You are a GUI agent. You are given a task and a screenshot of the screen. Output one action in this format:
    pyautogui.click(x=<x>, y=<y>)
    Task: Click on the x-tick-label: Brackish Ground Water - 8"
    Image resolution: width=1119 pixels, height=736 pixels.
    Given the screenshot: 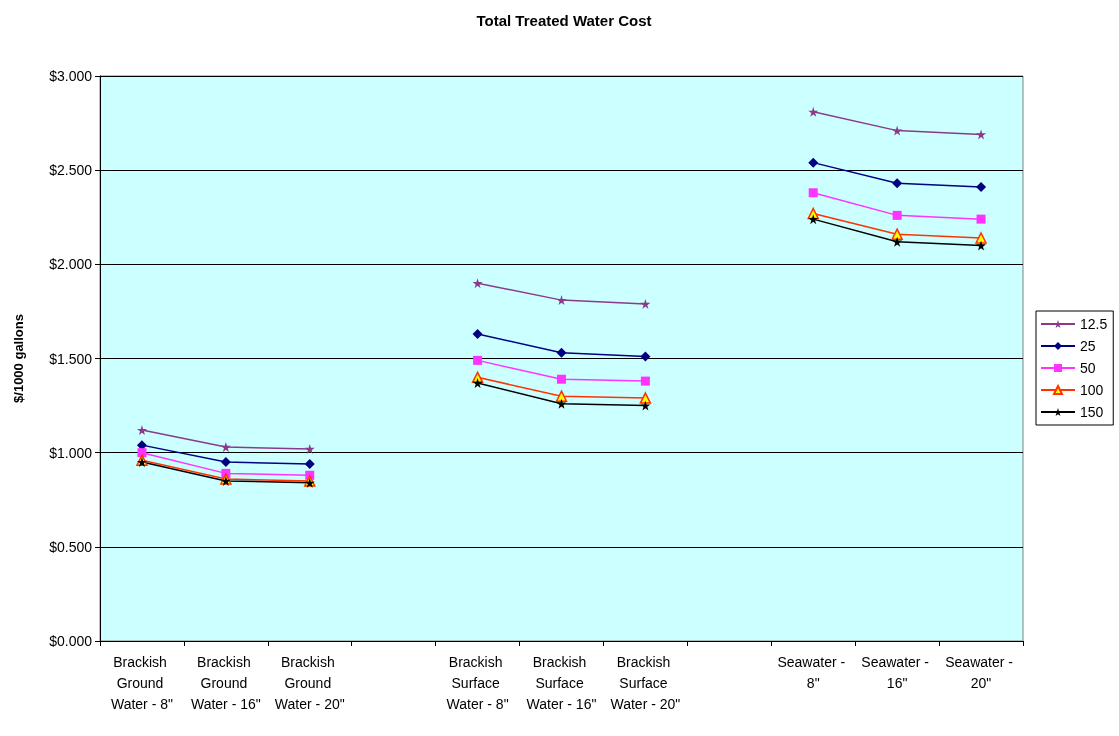 What is the action you would take?
    pyautogui.click(x=141, y=682)
    